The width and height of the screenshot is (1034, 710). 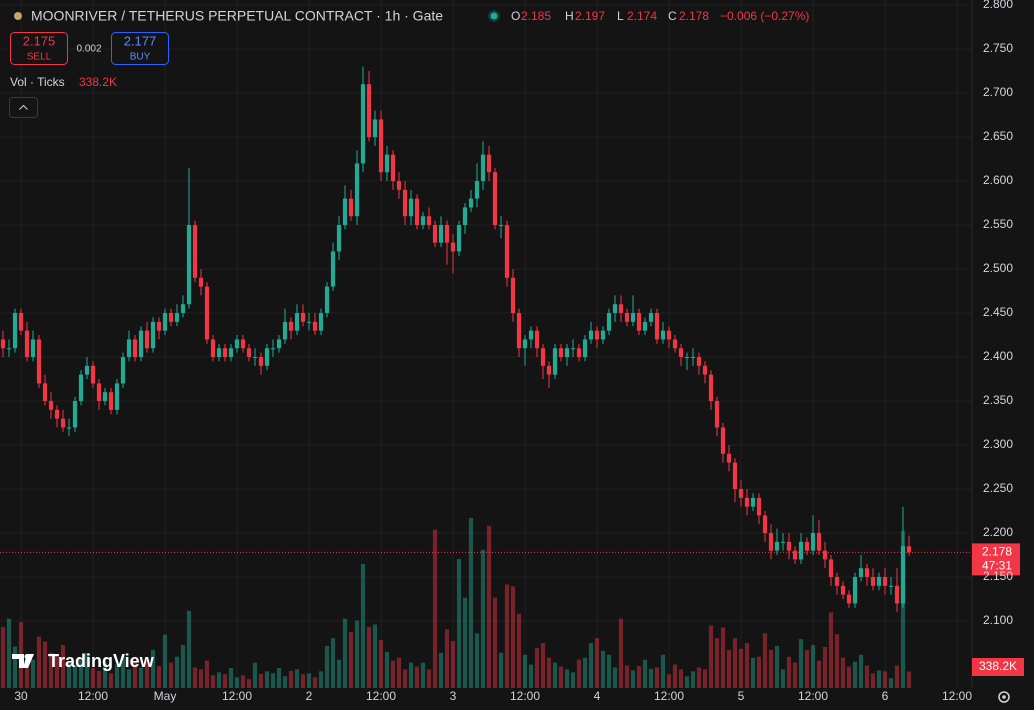 What do you see at coordinates (998, 48) in the screenshot?
I see `y-tick-label: 2.750` at bounding box center [998, 48].